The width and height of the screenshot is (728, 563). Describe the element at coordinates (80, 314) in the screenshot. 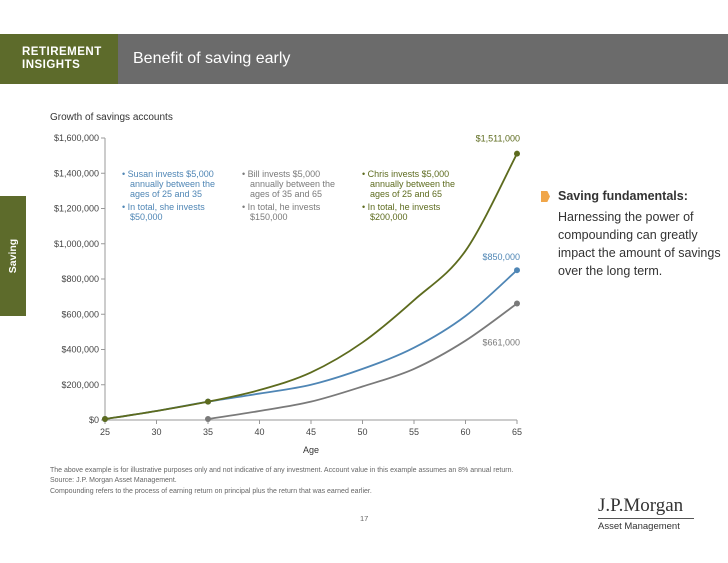

I see `y-tick-label: $600,000` at that location.